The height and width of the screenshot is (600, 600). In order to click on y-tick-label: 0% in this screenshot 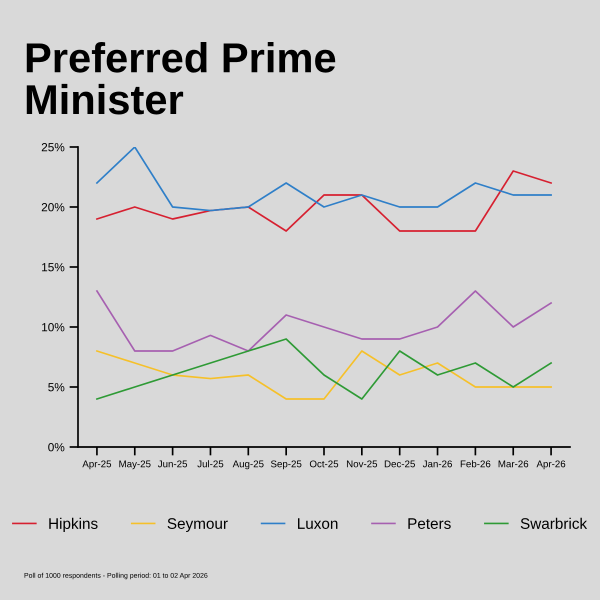, I will do `click(56, 447)`.